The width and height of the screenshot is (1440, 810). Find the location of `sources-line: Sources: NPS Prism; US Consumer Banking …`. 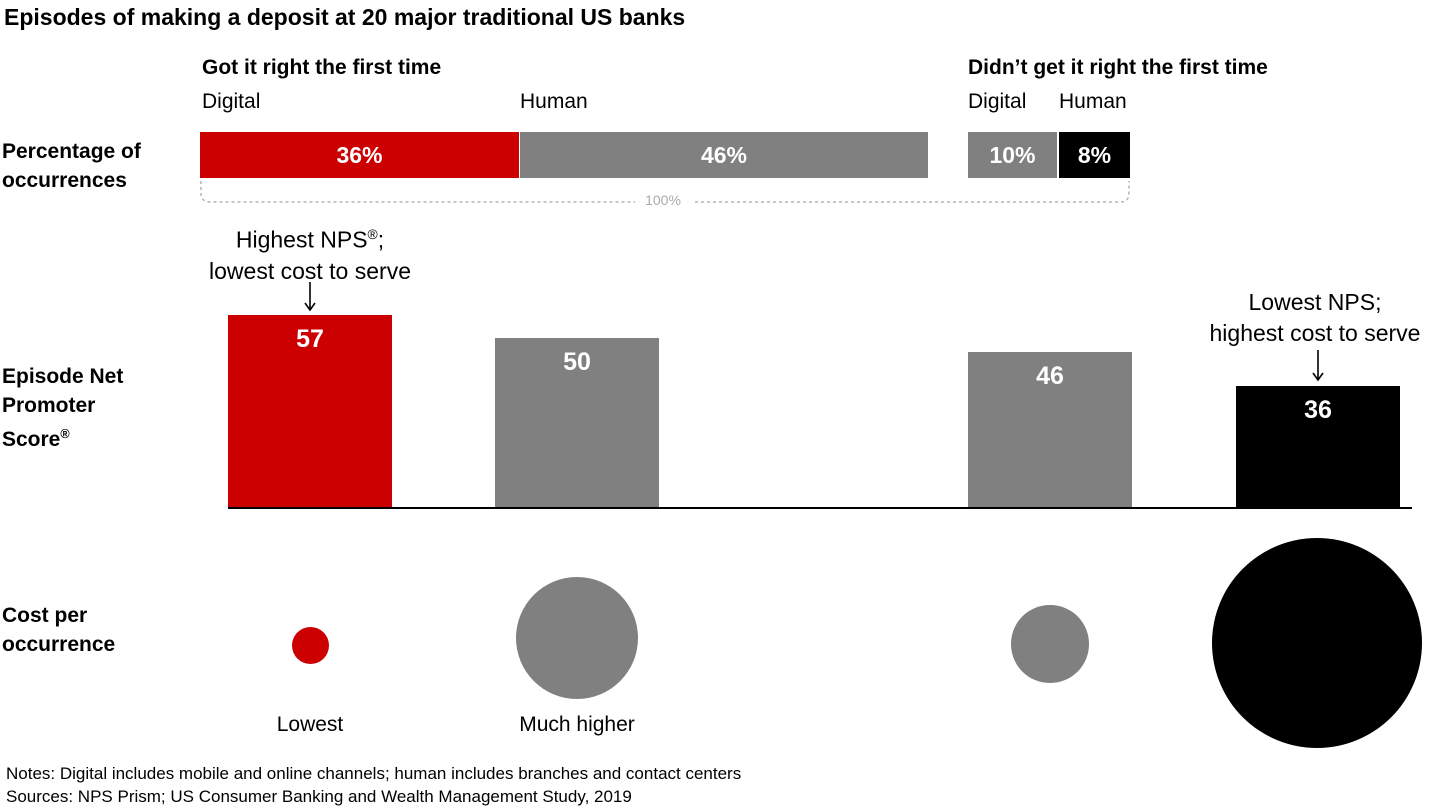

sources-line: Sources: NPS Prism; US Consumer Banking … is located at coordinates (319, 796).